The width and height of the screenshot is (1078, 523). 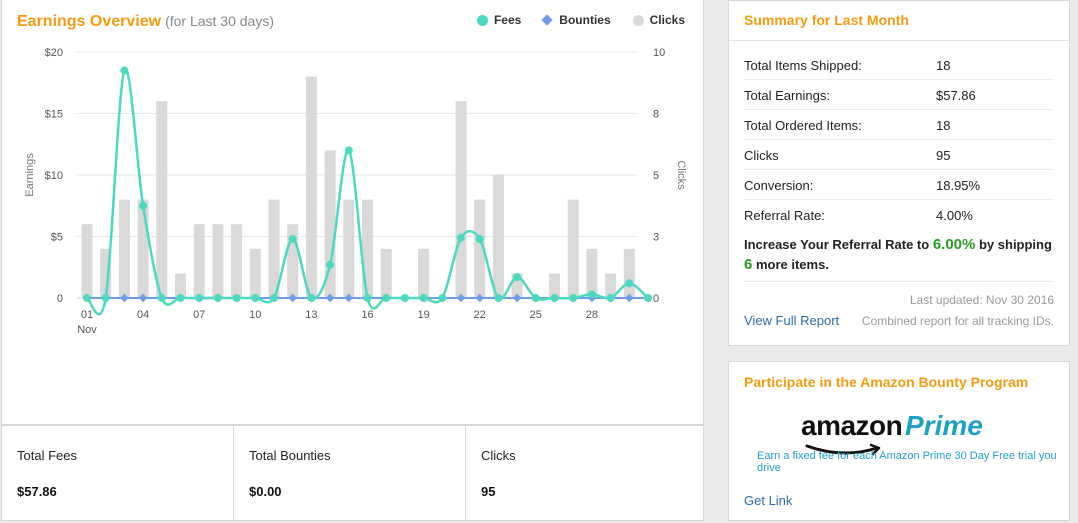 What do you see at coordinates (482, 20) in the screenshot?
I see `fees-legend-marker` at bounding box center [482, 20].